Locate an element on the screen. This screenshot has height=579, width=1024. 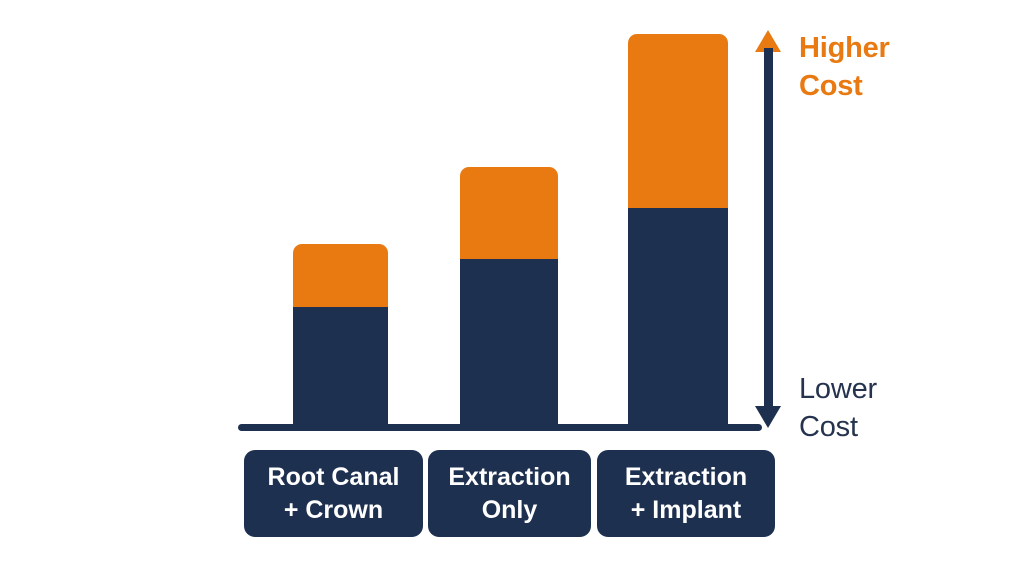
category-label-extraction-implant: Extraction + Implant is located at coordinates (686, 493).